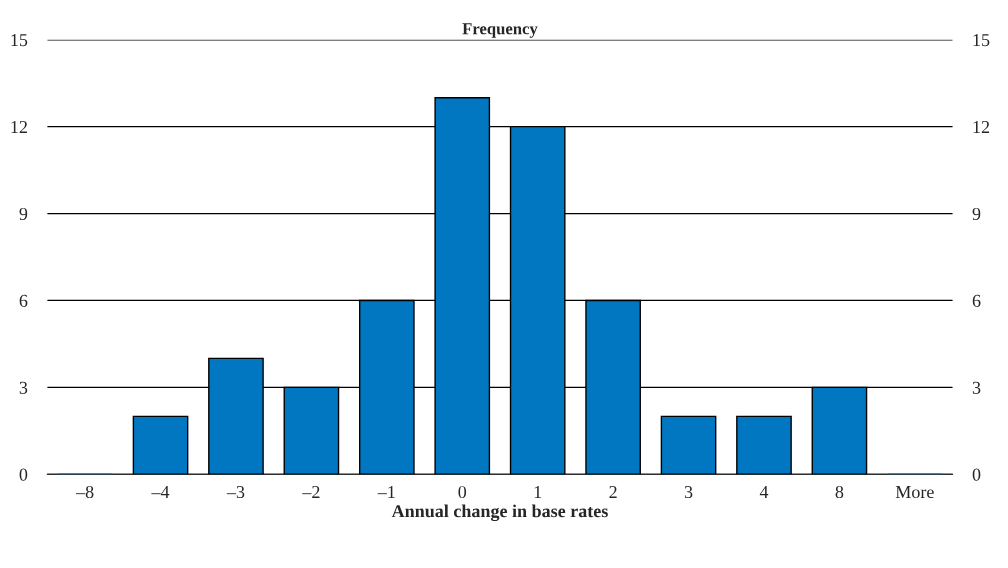  Describe the element at coordinates (976, 474) in the screenshot. I see `y2-tick-label: 0` at that location.